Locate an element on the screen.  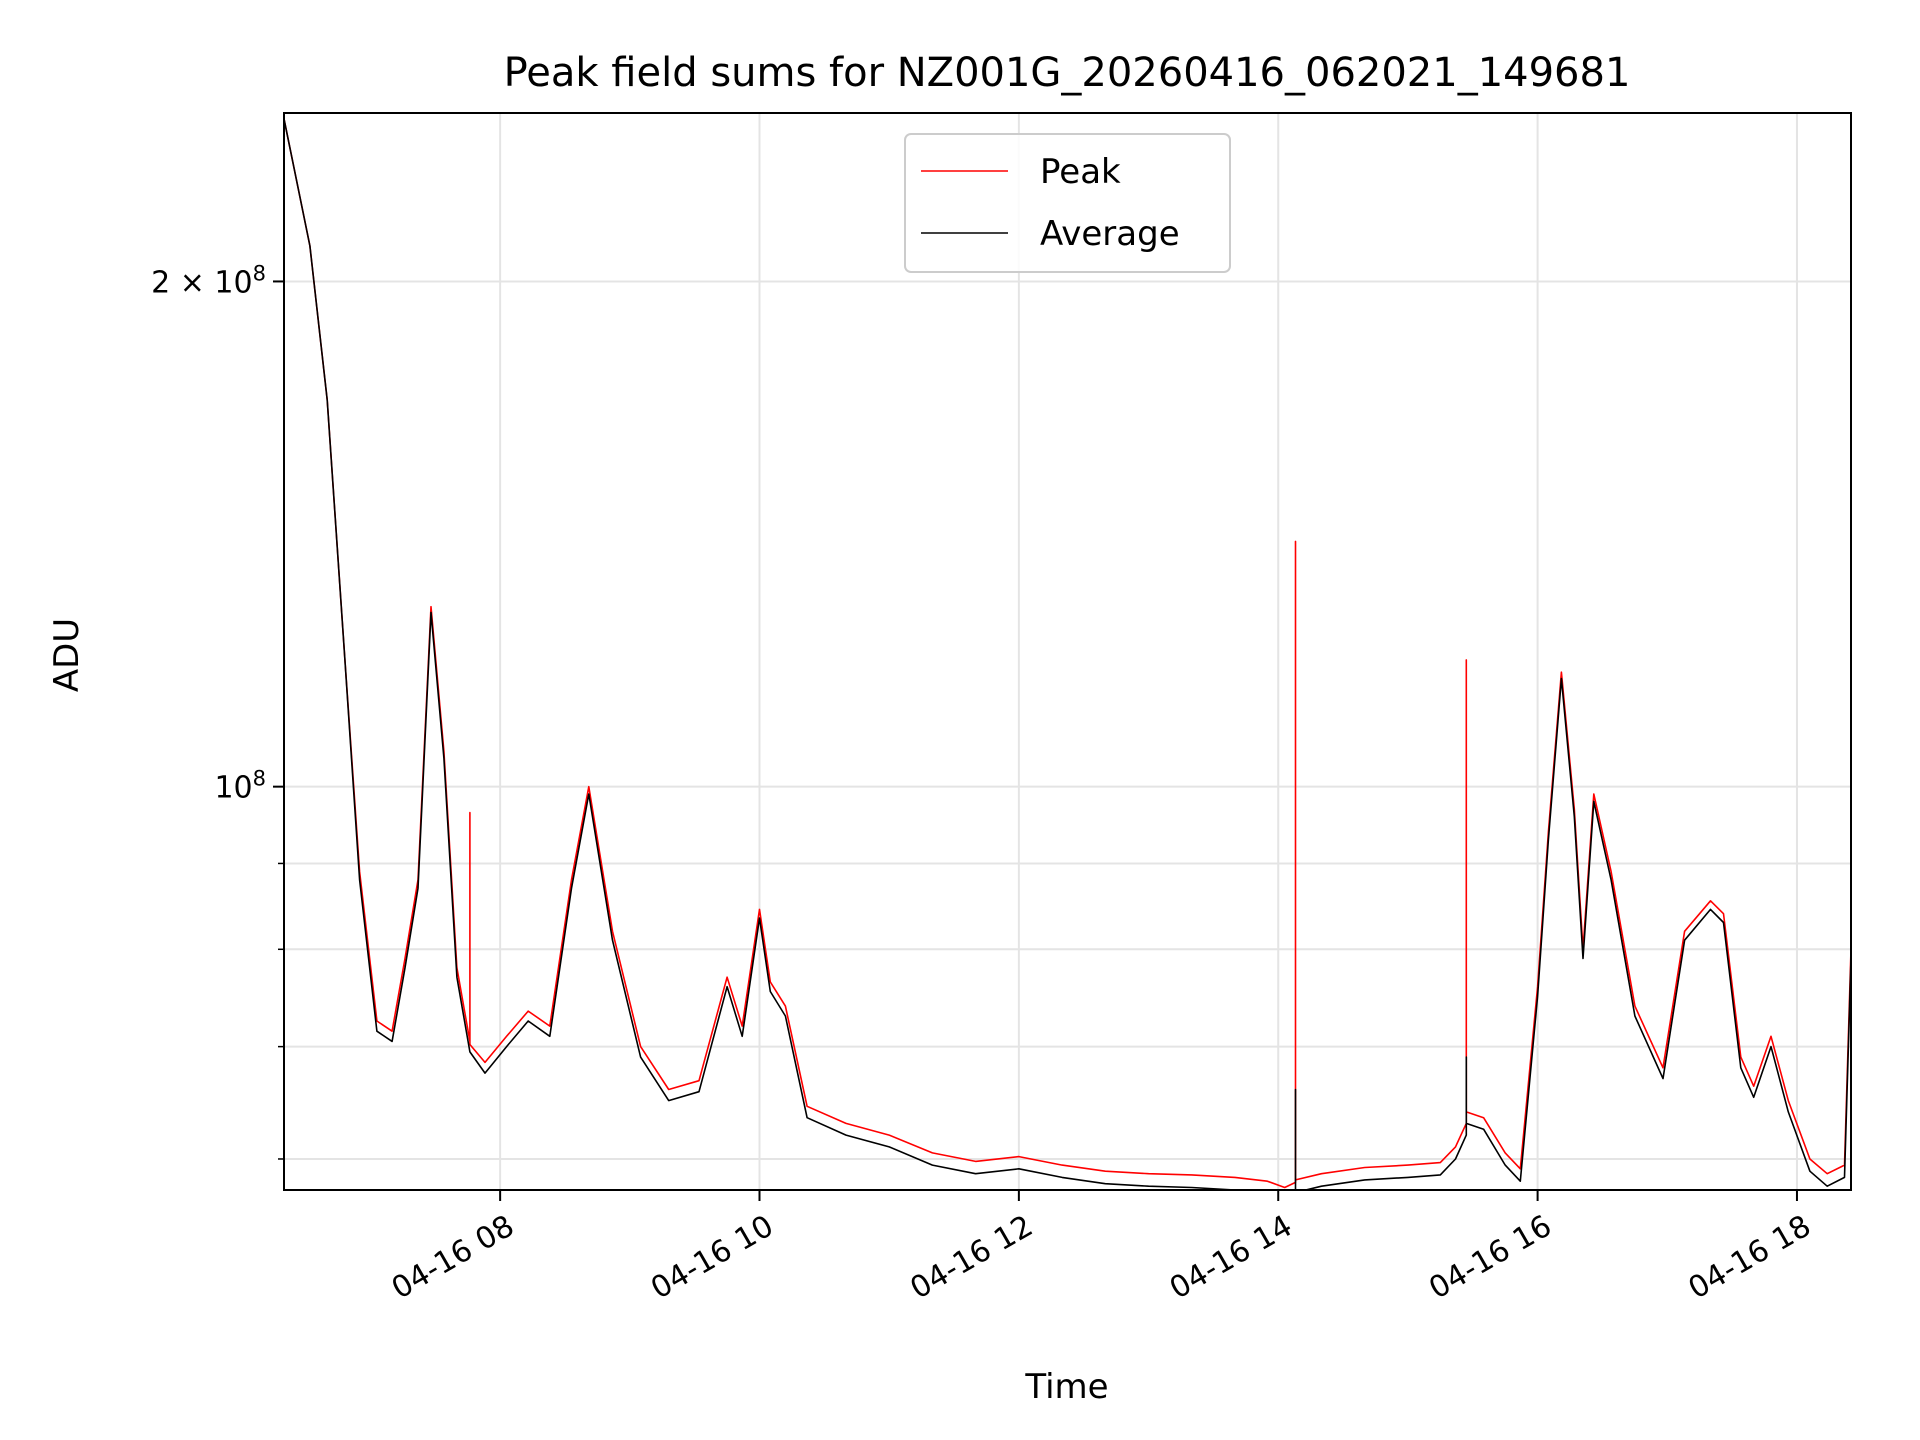
legend-label-peak: Peak is located at coordinates (1080, 172).